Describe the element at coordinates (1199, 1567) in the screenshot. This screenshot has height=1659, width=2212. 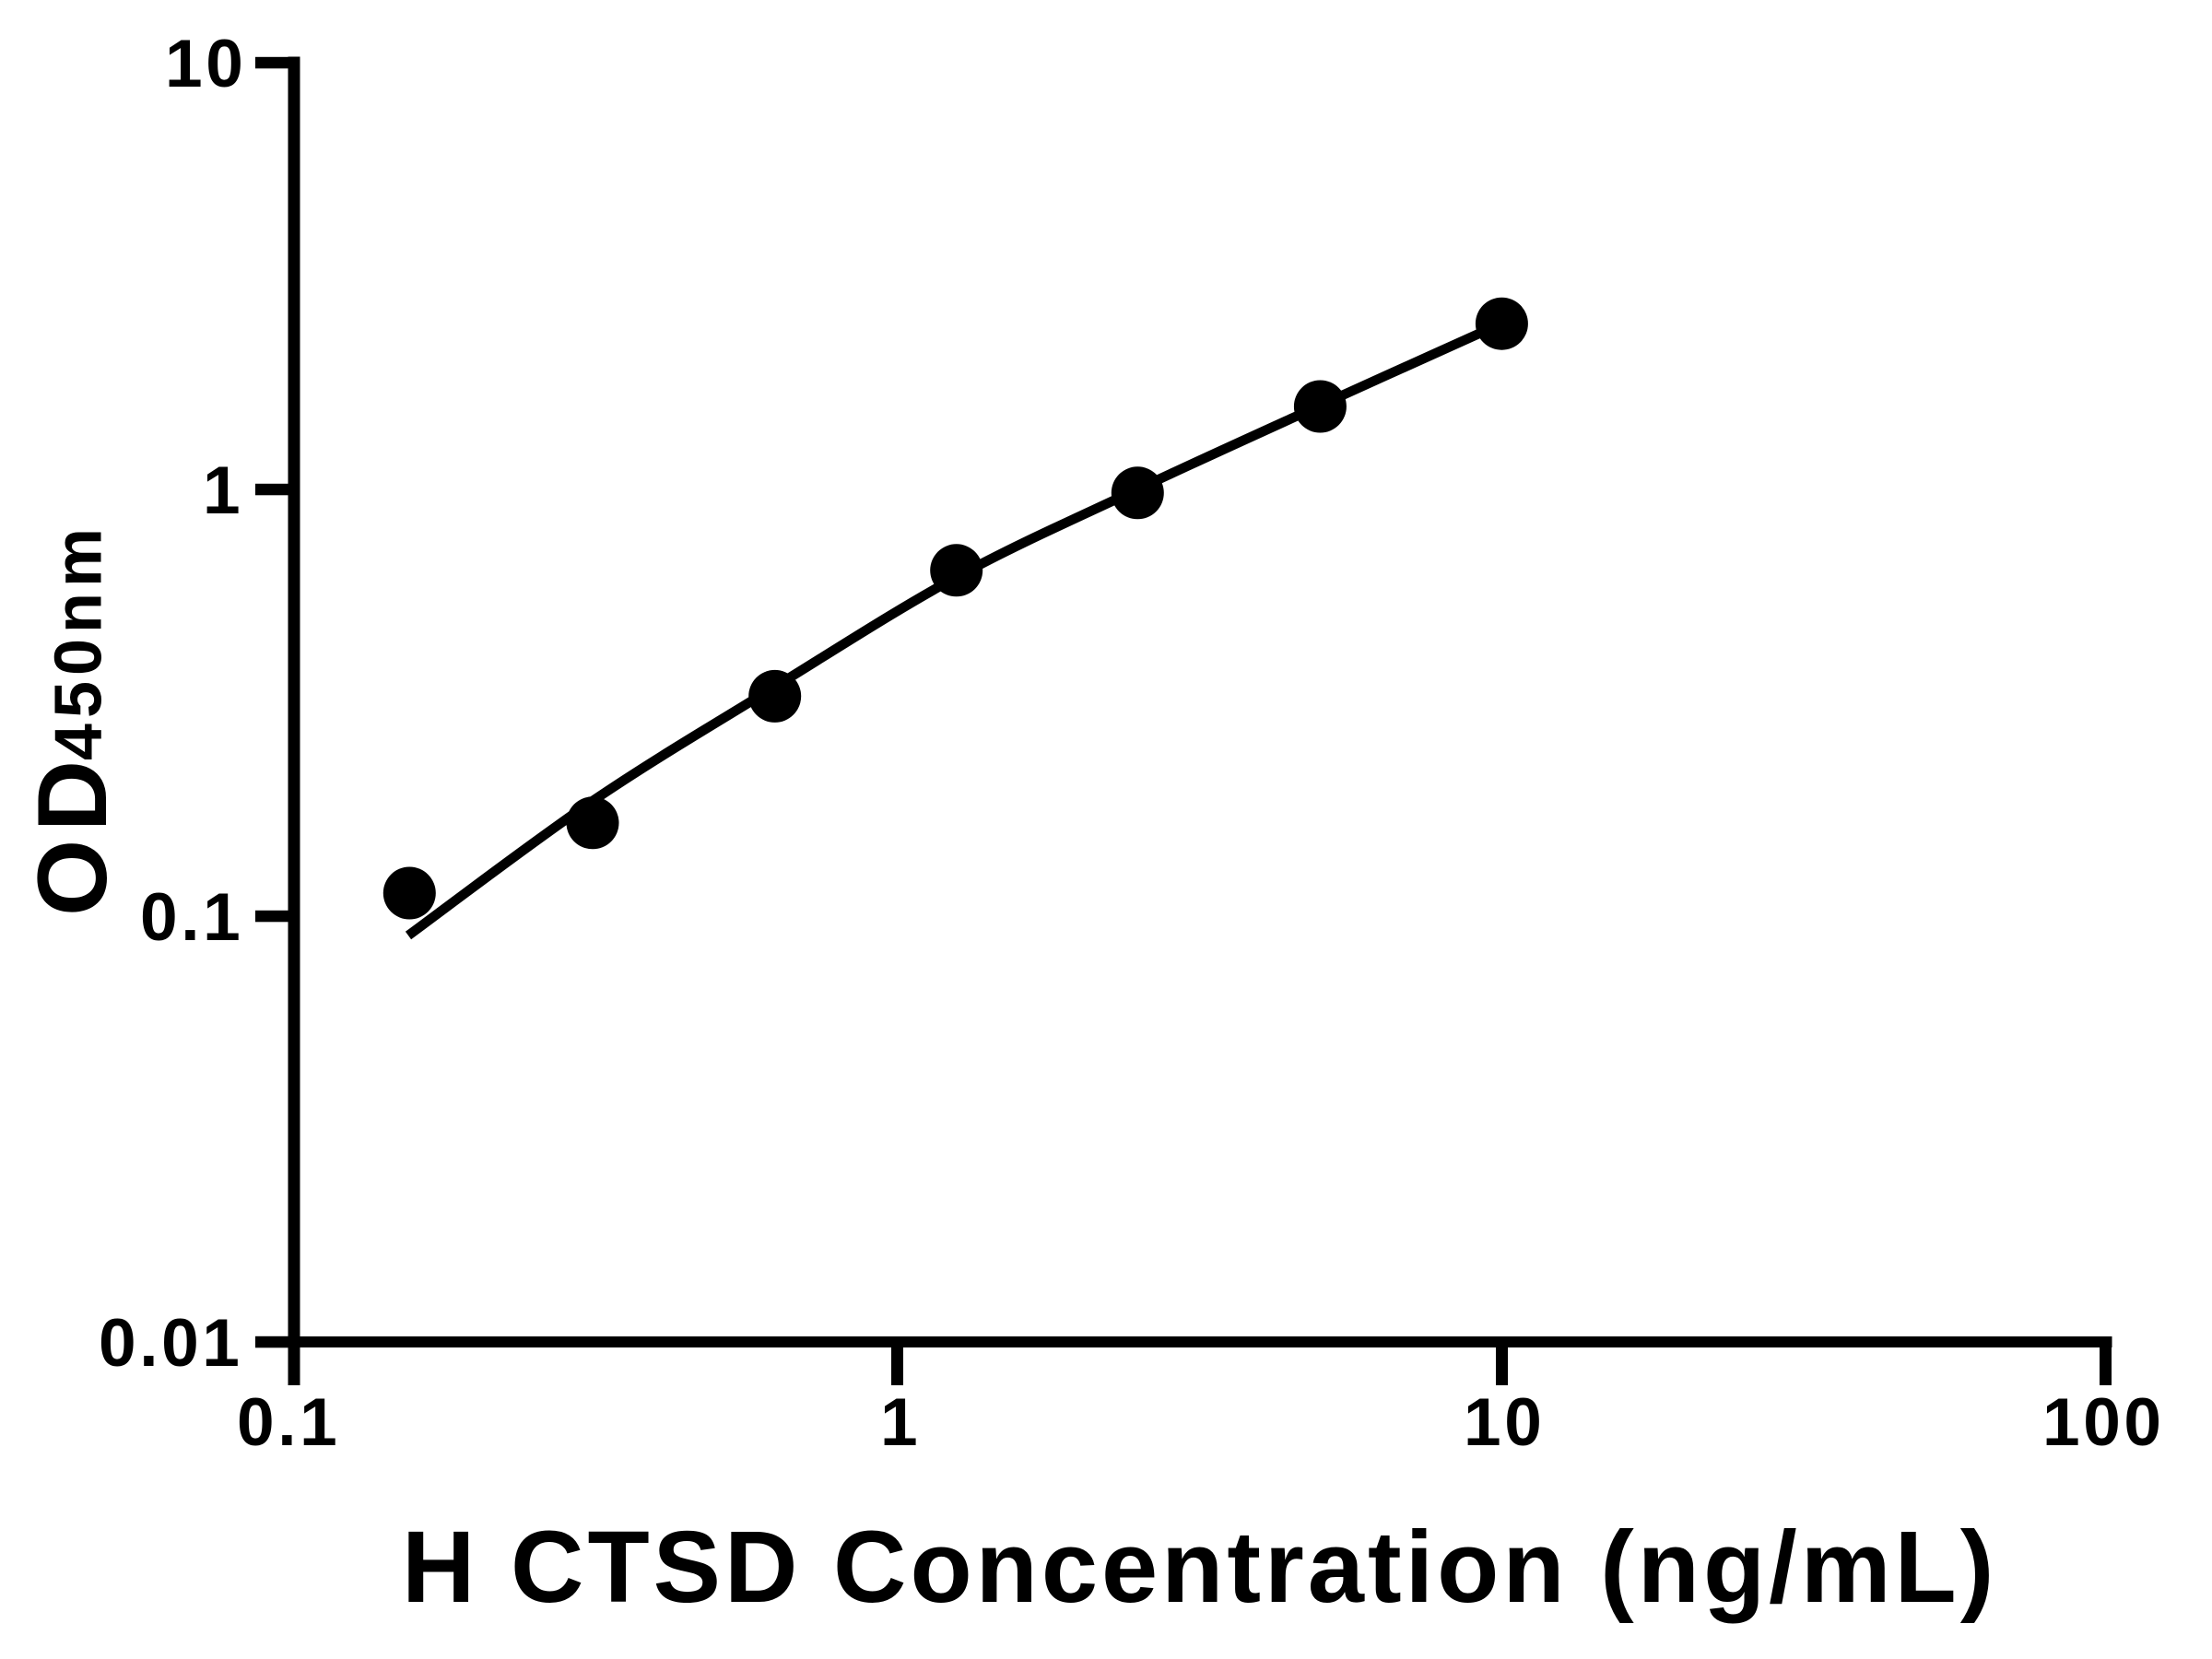
I see `svg-text: H CTSD Concentration (ng/mL)` at that location.